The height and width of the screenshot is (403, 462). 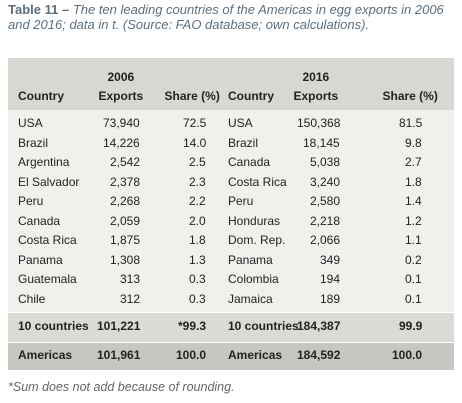 What do you see at coordinates (413, 142) in the screenshot?
I see `cell: 9.8` at bounding box center [413, 142].